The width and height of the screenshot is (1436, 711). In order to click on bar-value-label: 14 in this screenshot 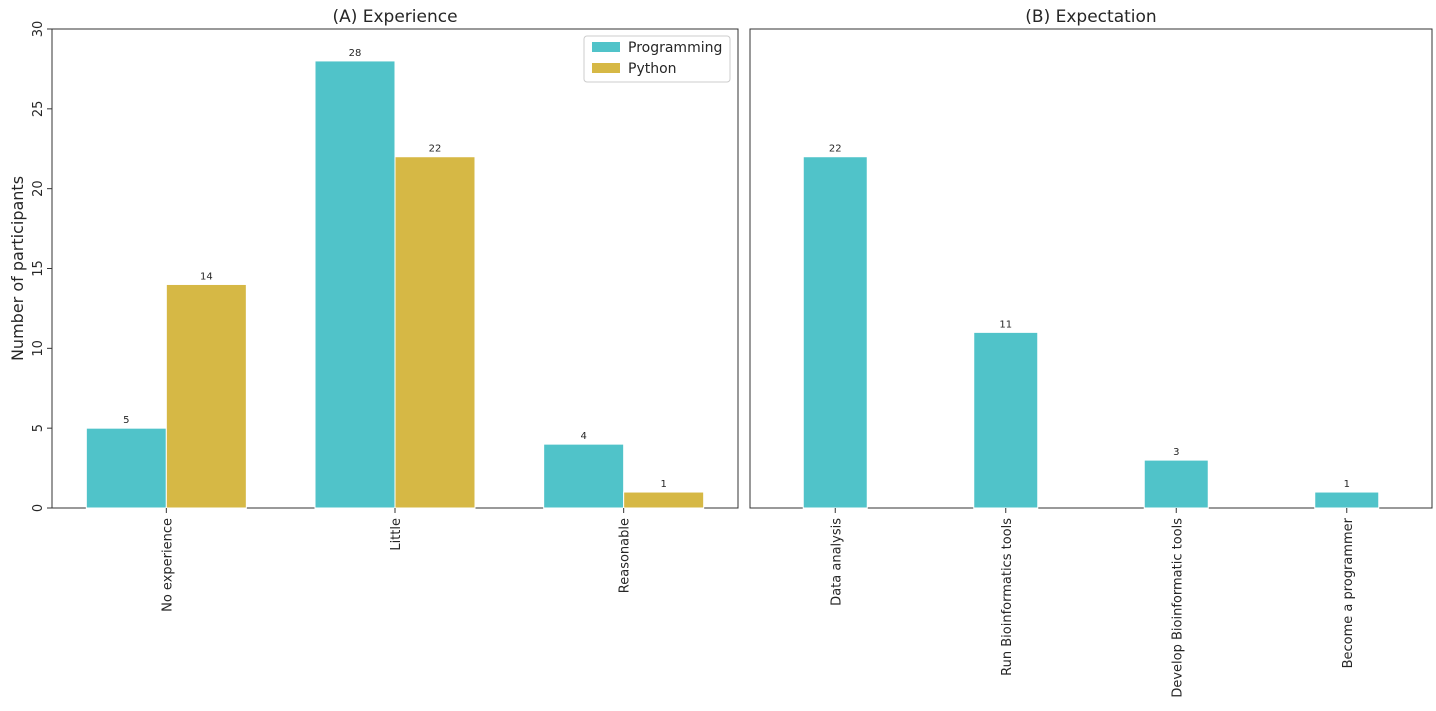, I will do `click(206, 276)`.